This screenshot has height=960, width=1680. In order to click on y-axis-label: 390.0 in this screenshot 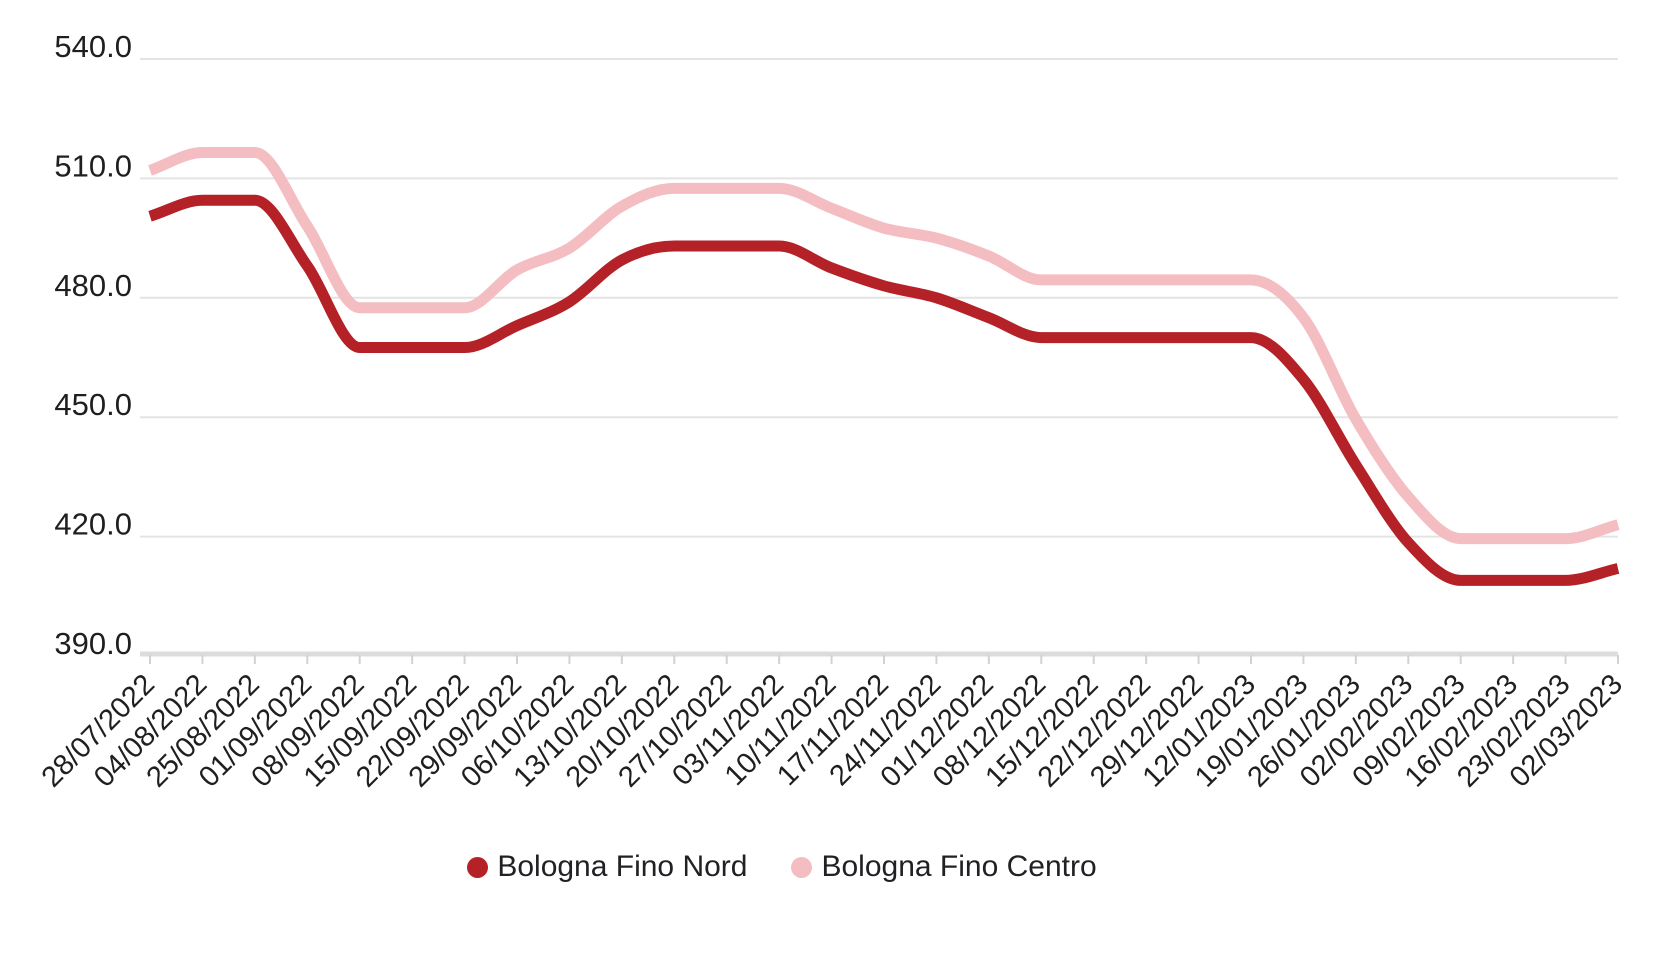, I will do `click(93, 643)`.